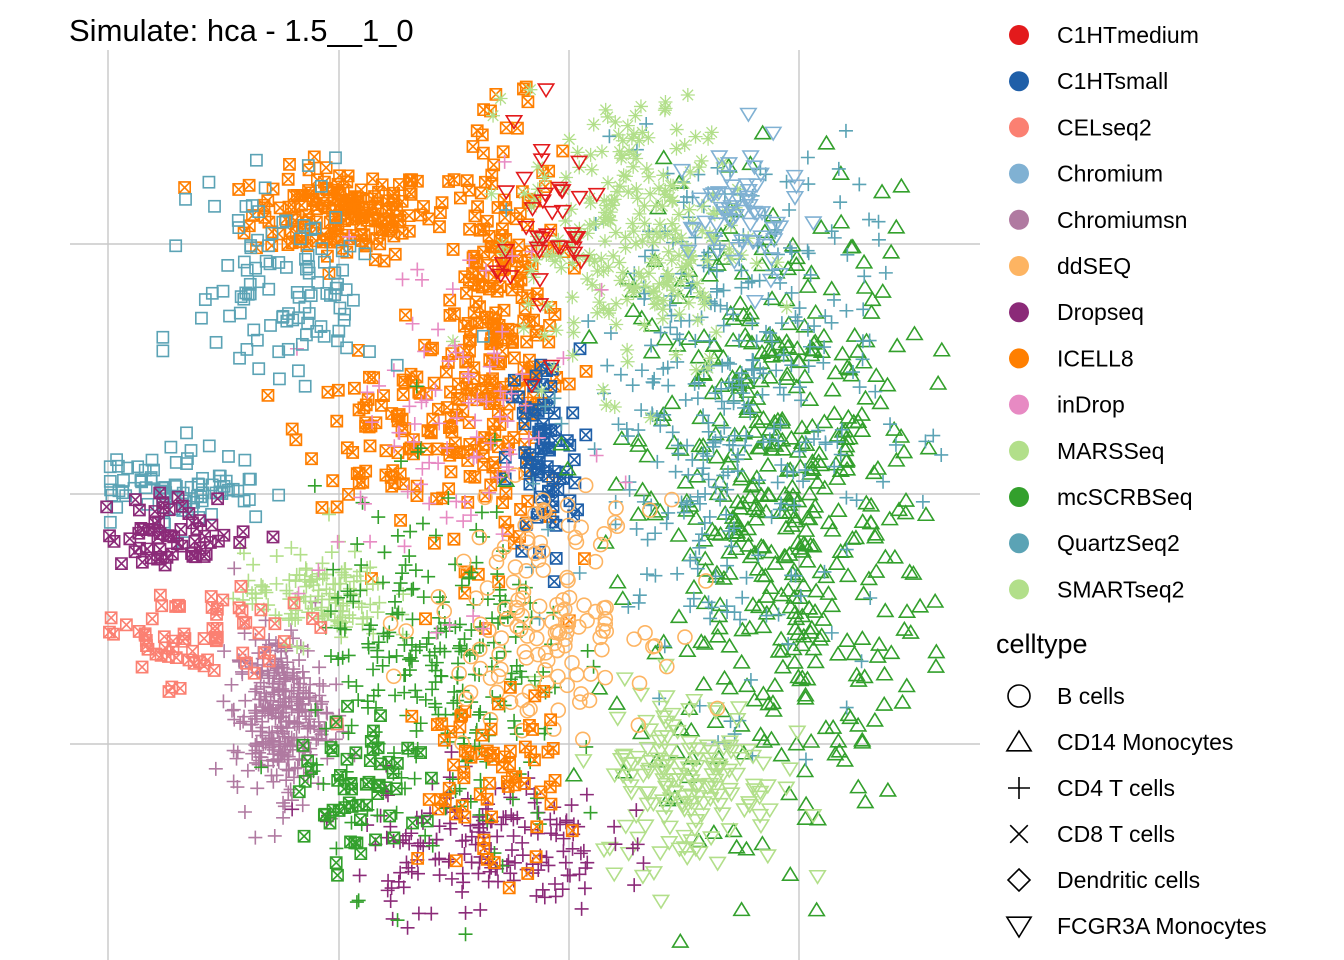  What do you see at coordinates (1019, 358) in the screenshot?
I see `legend-key-icell8` at bounding box center [1019, 358].